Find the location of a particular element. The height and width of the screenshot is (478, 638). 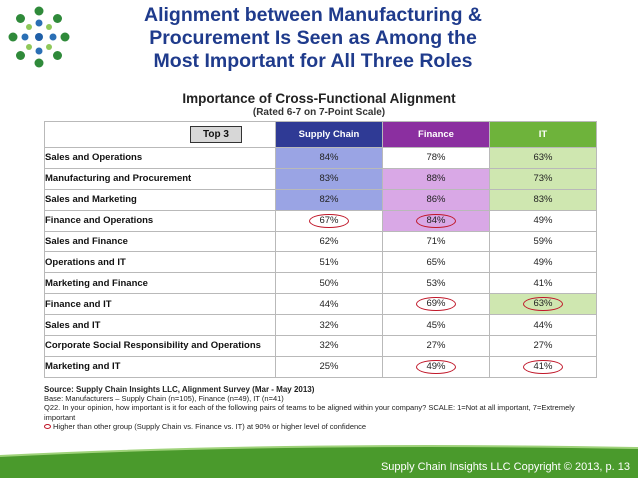

cell-value: 82% is located at coordinates (329, 200).